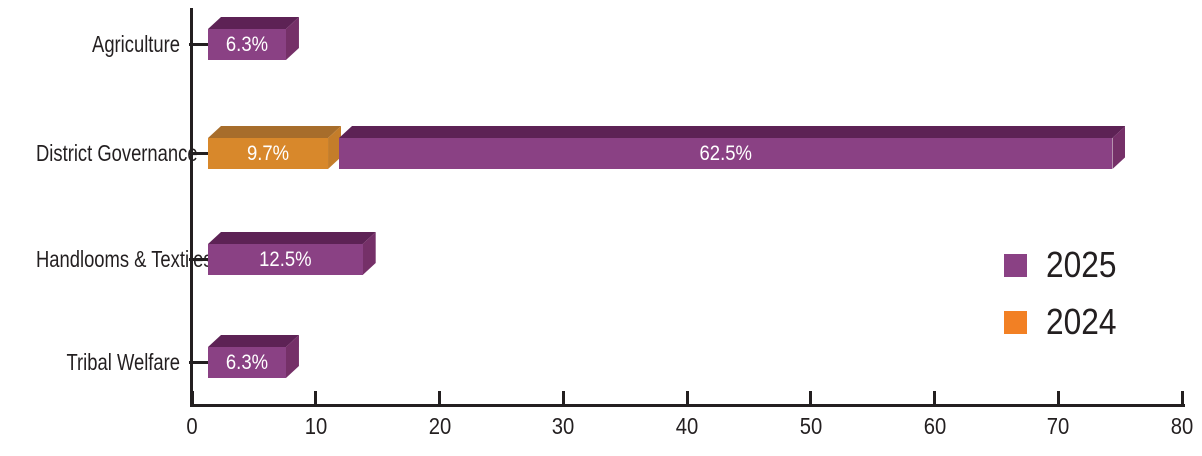  I want to click on y-axis-line, so click(191, 207).